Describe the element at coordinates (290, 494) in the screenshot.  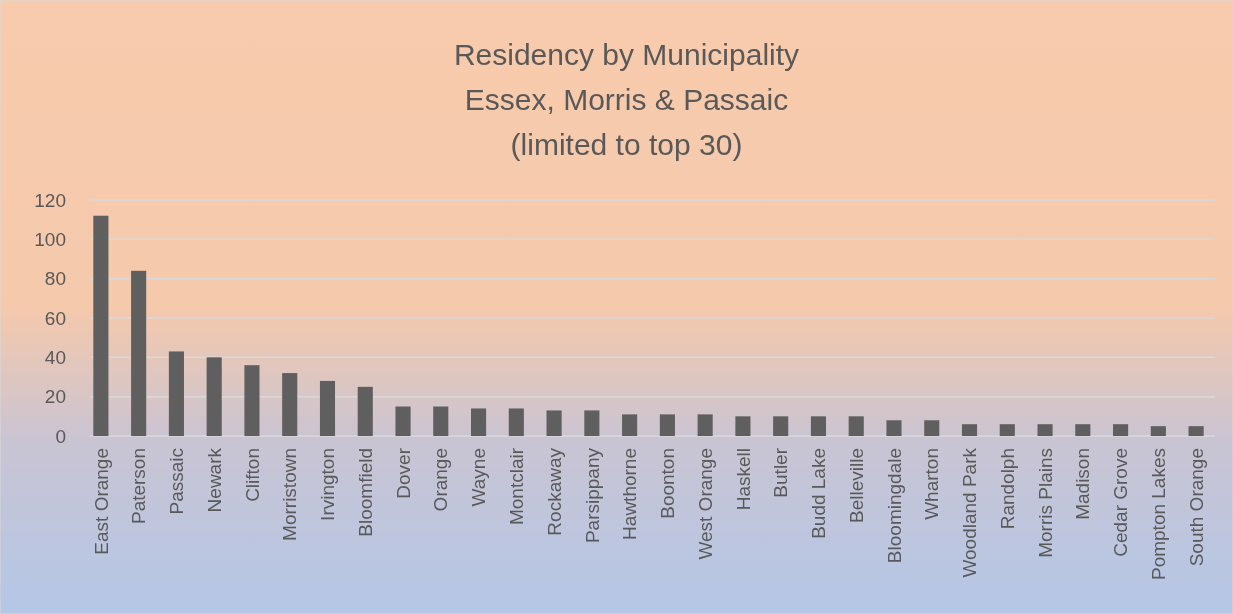
I see `x-tick-label: Morristown` at that location.